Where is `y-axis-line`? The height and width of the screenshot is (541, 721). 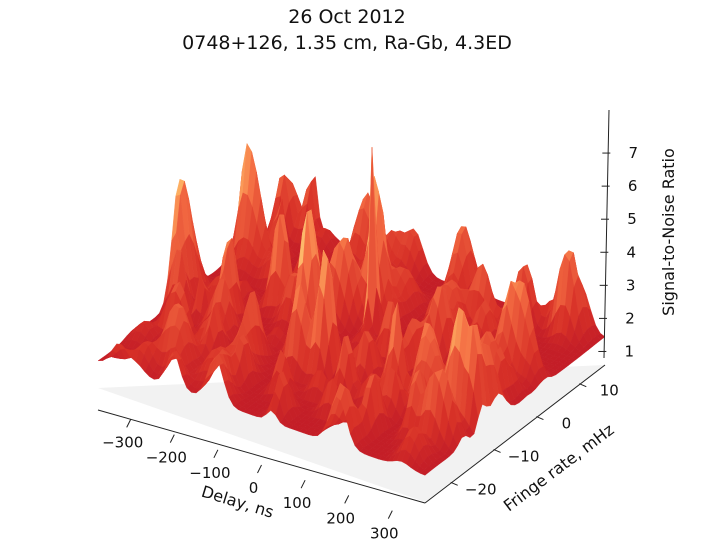
y-axis-line is located at coordinates (515, 434).